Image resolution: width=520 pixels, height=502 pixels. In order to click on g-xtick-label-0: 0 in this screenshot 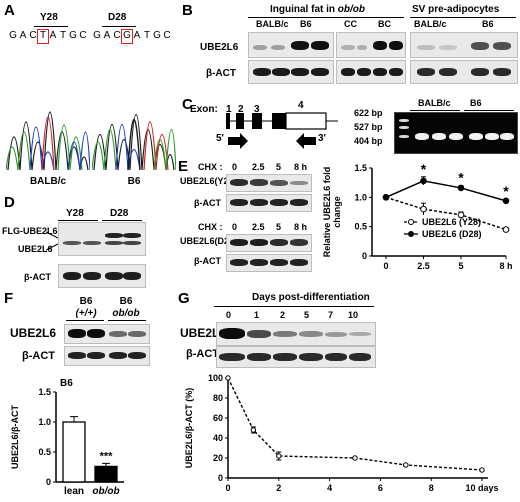, I will do `click(227, 488)`.